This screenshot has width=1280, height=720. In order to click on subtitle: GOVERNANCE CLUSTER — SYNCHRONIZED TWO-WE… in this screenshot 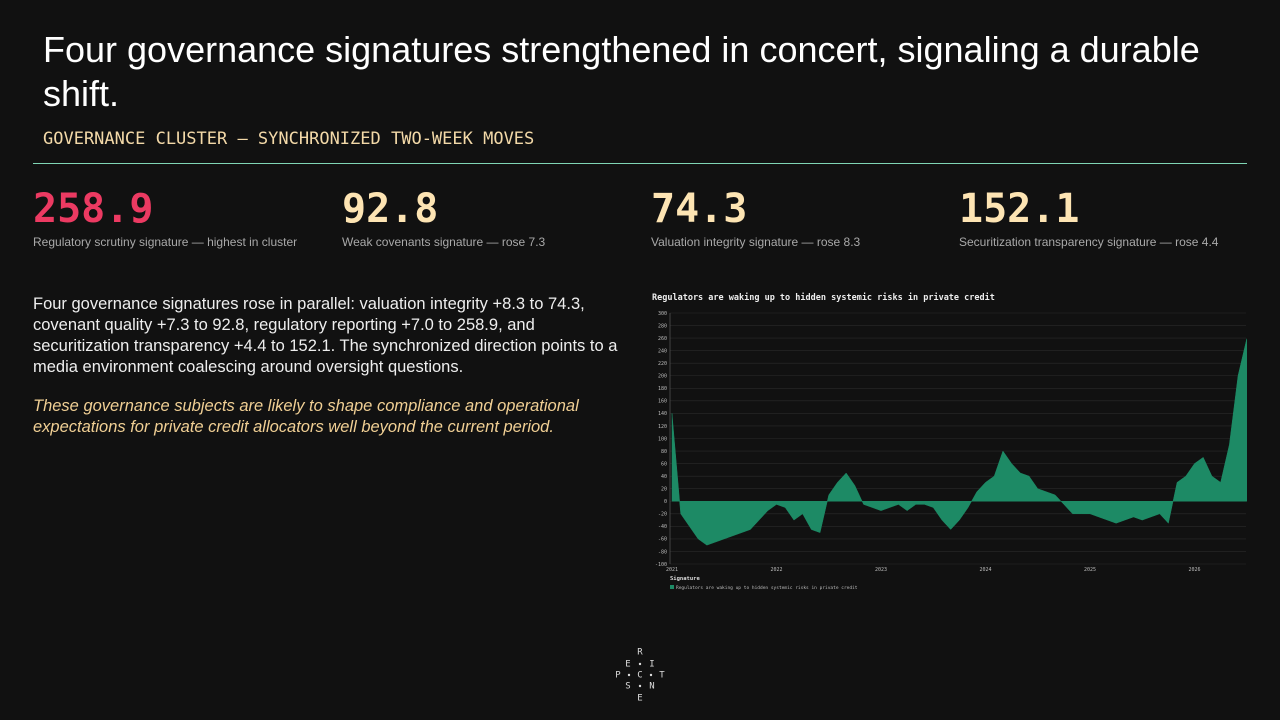, I will do `click(289, 139)`.